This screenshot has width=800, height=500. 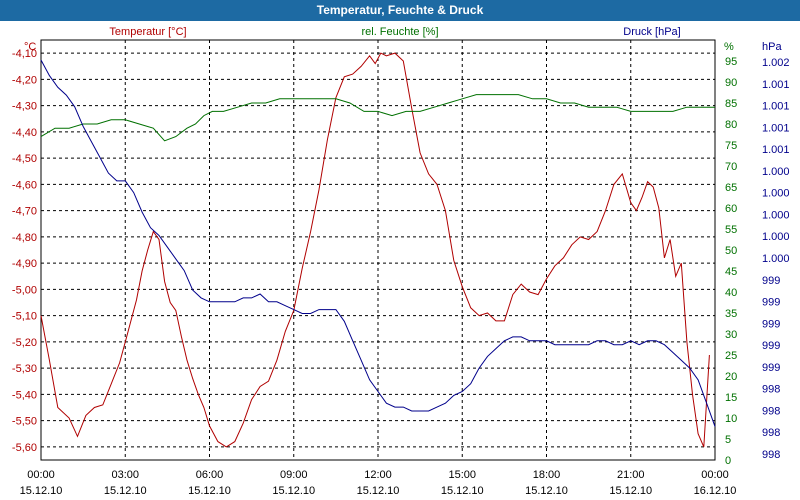 I want to click on humidity-tick-label: 65, so click(x=731, y=188).